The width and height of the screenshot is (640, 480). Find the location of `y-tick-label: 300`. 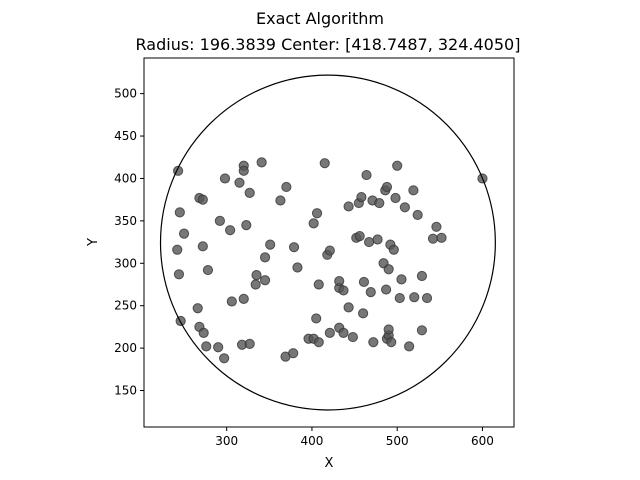

y-tick-label: 300 is located at coordinates (125, 263).